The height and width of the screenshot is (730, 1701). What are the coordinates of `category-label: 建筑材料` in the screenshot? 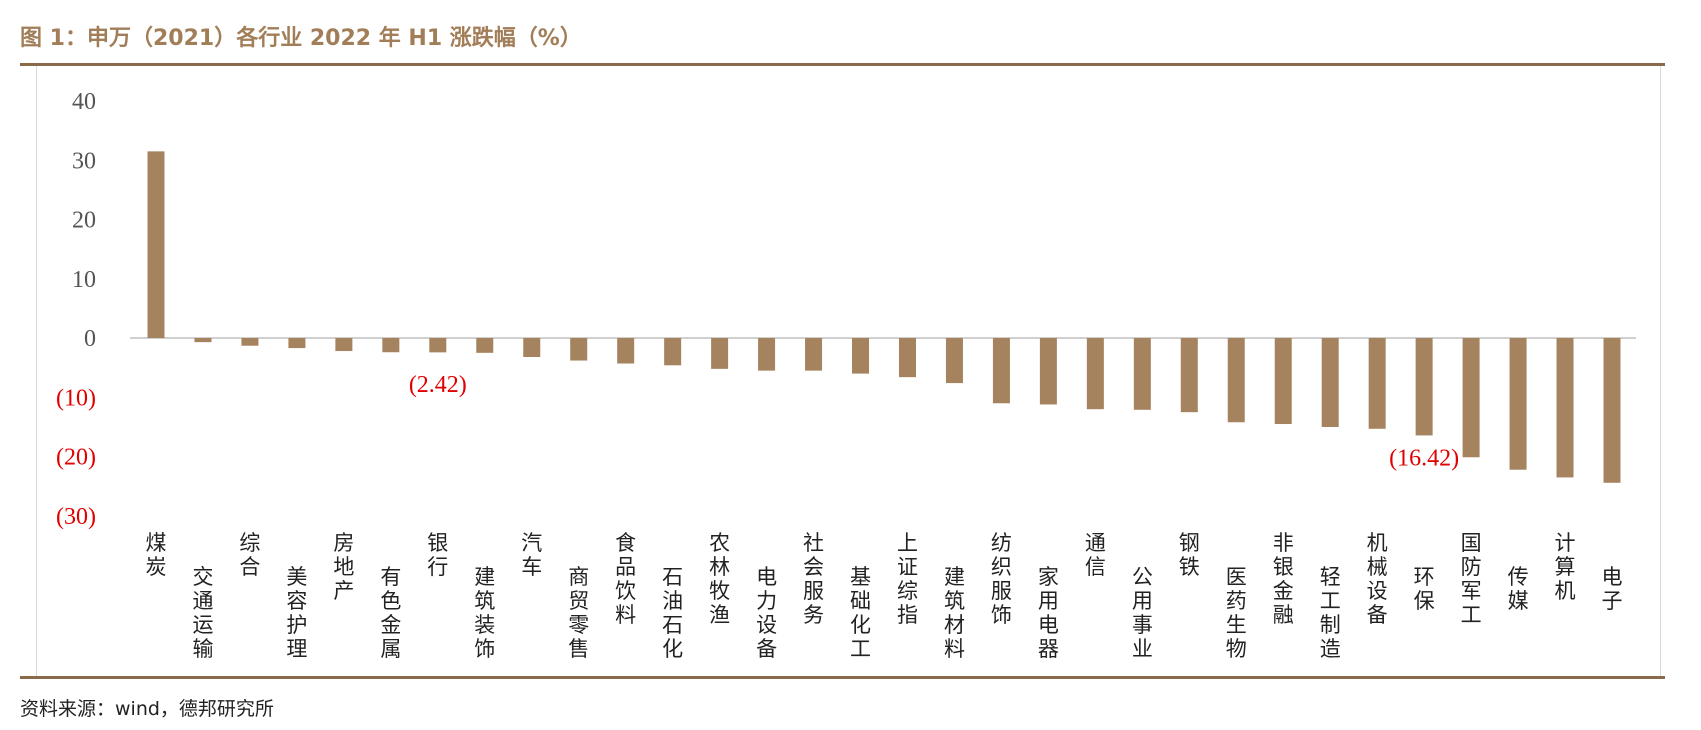 It's located at (954, 613).